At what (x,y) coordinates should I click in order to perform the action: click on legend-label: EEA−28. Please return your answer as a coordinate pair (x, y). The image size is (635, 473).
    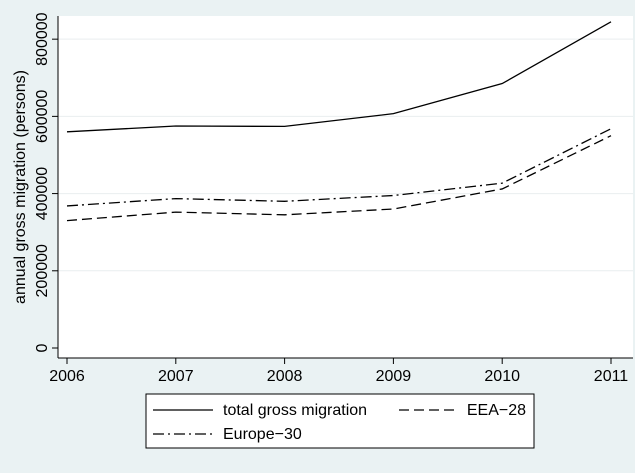
    Looking at the image, I should click on (496, 410).